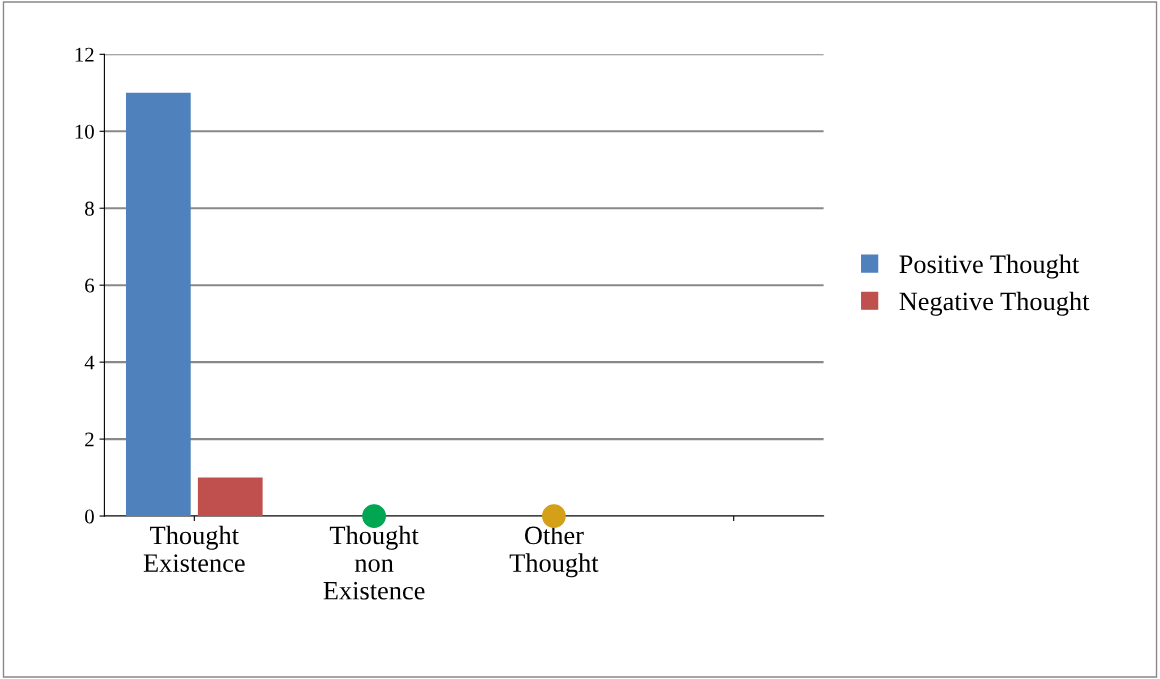  Describe the element at coordinates (84, 54) in the screenshot. I see `y-tick-label: 12` at that location.